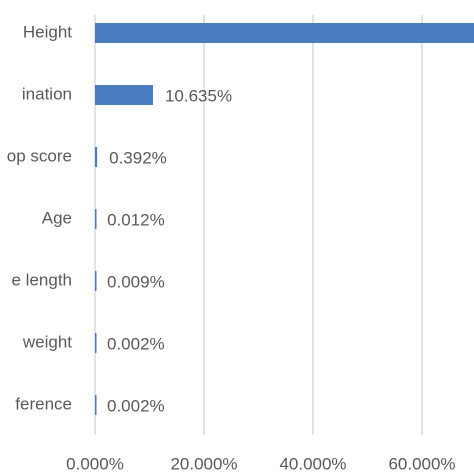 The image size is (474, 474). I want to click on x-tick-label: 0.000%, so click(95, 463).